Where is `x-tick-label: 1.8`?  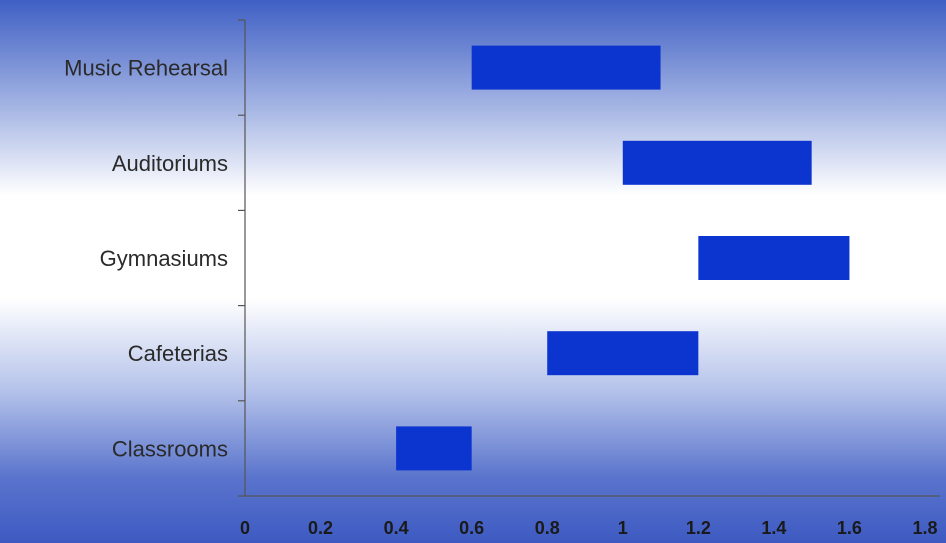
x-tick-label: 1.8 is located at coordinates (924, 528).